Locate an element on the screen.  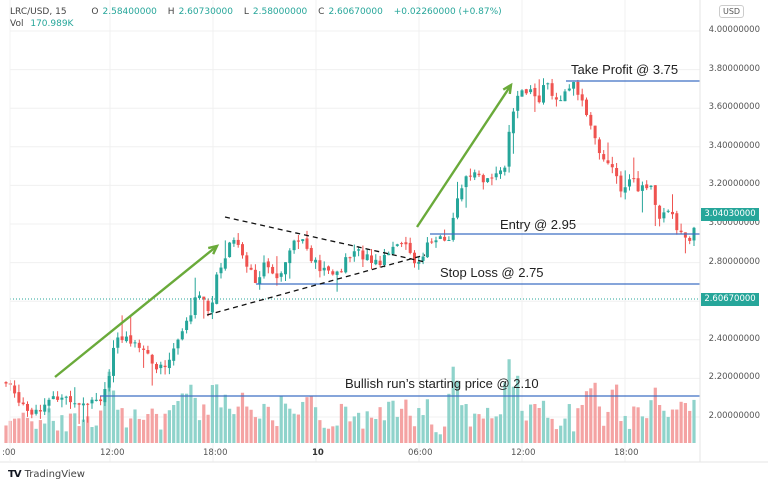
open-value: 2.58400000 is located at coordinates (129, 12).